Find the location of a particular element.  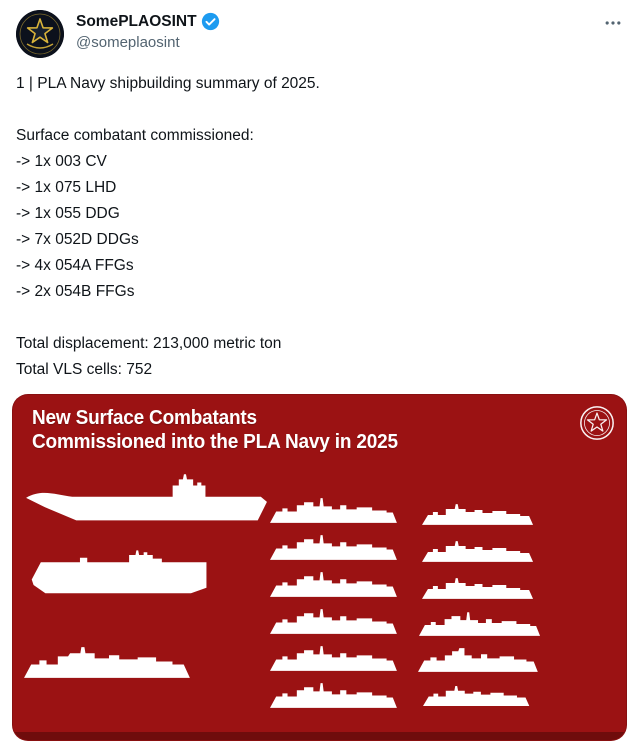

infographic-title-line1: New Surface Combatants is located at coordinates (144, 418).